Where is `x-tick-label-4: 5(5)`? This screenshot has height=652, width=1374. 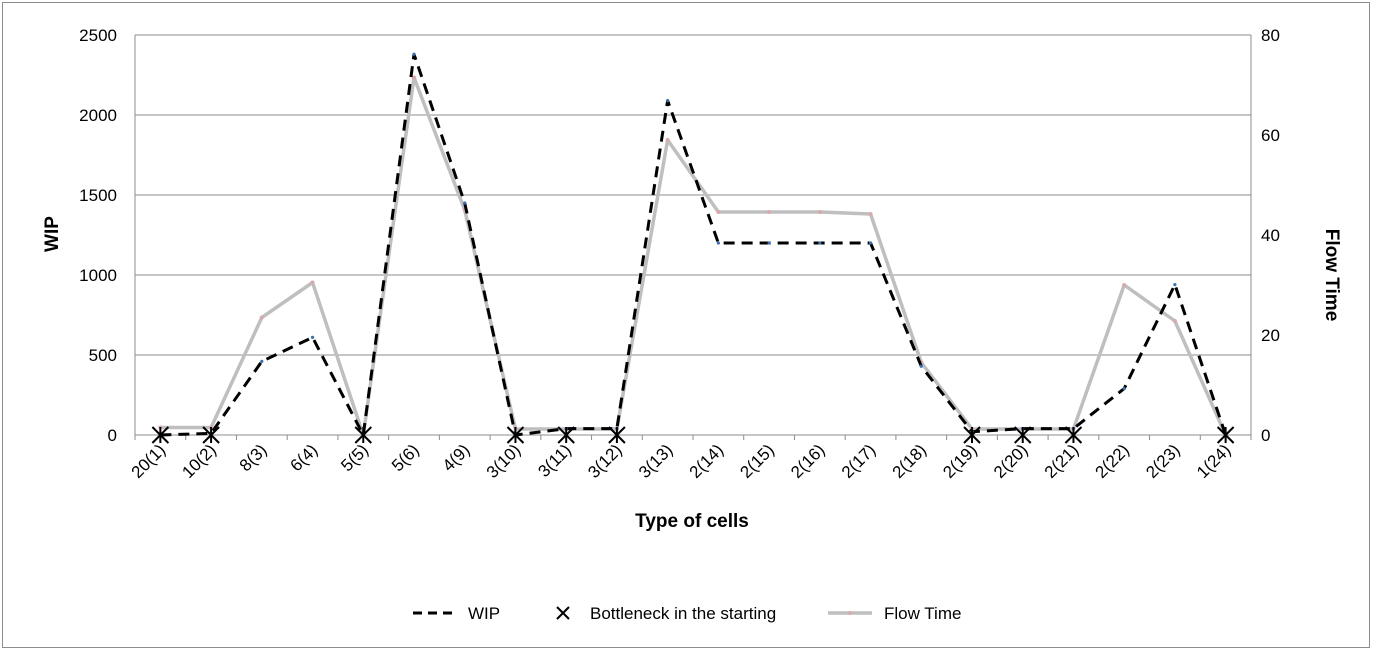
x-tick-label-4: 5(5) is located at coordinates (354, 457).